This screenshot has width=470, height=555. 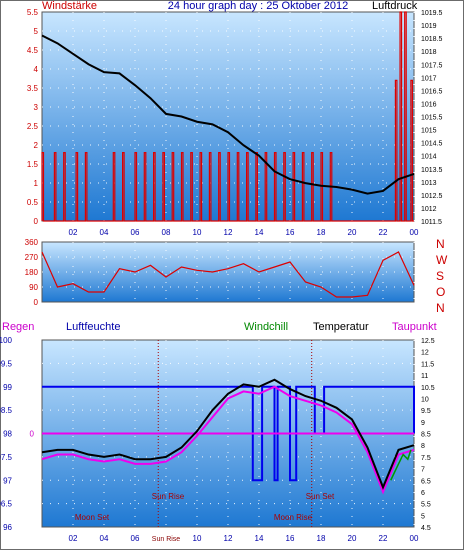 I want to click on humidity-tick-label: 99.5, so click(x=6, y=363).